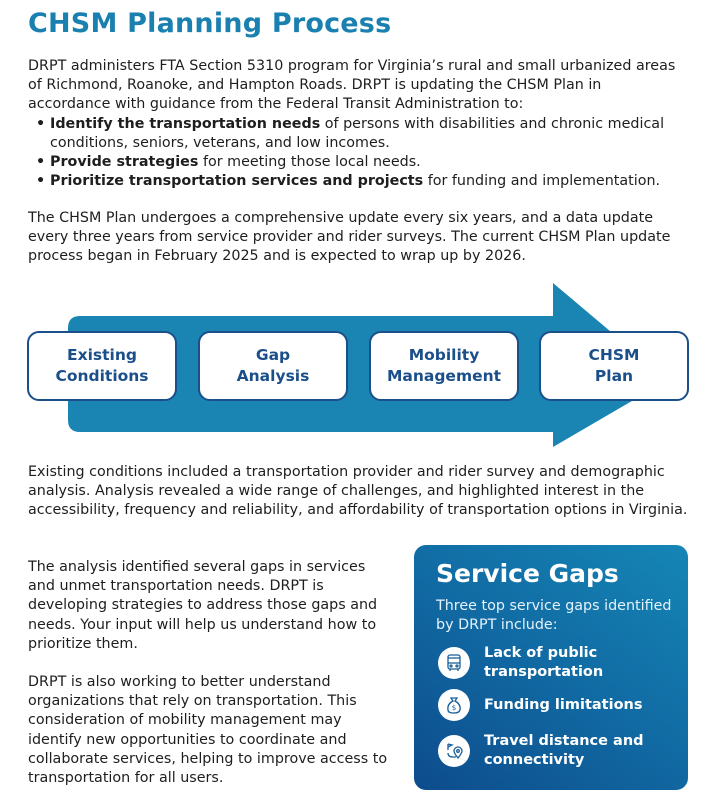 Image resolution: width=706 pixels, height=798 pixels. What do you see at coordinates (536, 663) in the screenshot?
I see `gap-item: Lack of public transportation` at bounding box center [536, 663].